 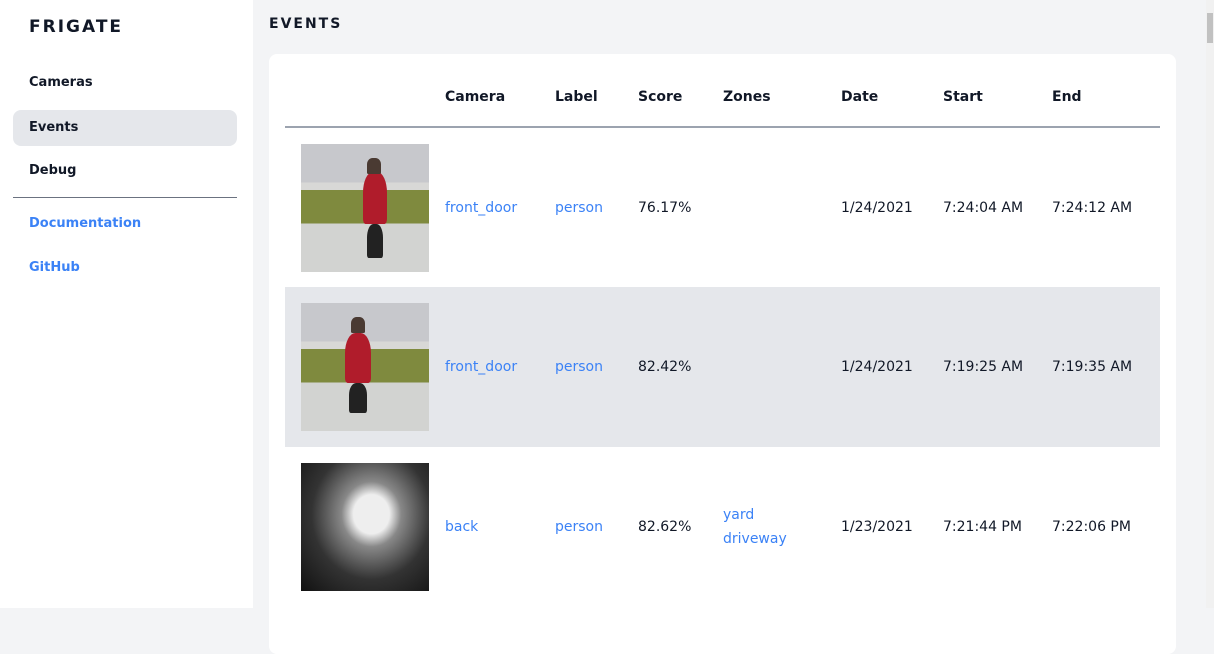 I want to click on header-camera: Camera, so click(x=500, y=91).